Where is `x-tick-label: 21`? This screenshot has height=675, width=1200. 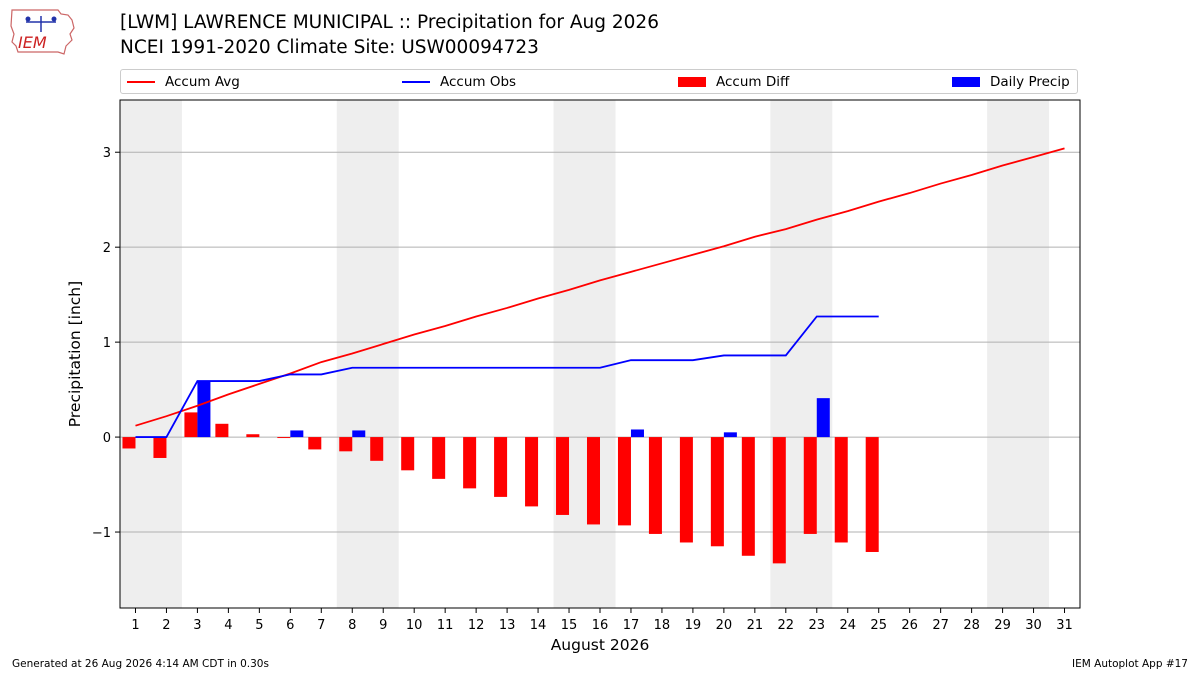 x-tick-label: 21 is located at coordinates (755, 625).